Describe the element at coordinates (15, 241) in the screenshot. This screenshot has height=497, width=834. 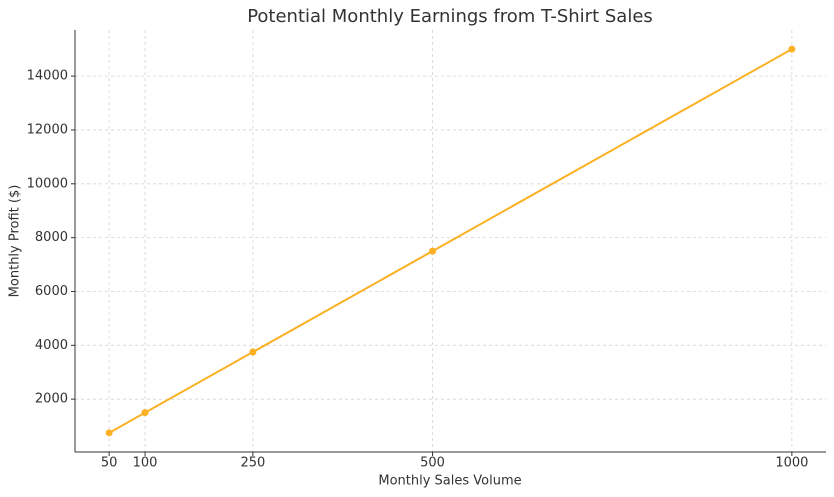
I see `y-axis-label: Monthly Profit ($)` at that location.